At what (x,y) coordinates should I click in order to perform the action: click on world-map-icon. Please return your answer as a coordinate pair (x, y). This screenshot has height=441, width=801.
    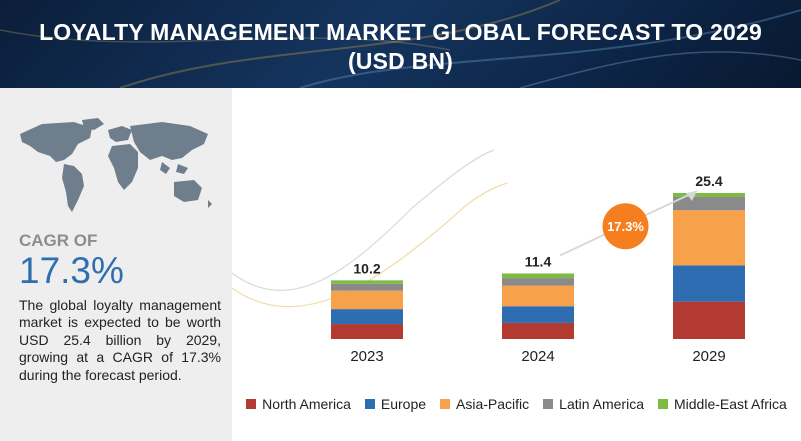
    Looking at the image, I should click on (116, 165).